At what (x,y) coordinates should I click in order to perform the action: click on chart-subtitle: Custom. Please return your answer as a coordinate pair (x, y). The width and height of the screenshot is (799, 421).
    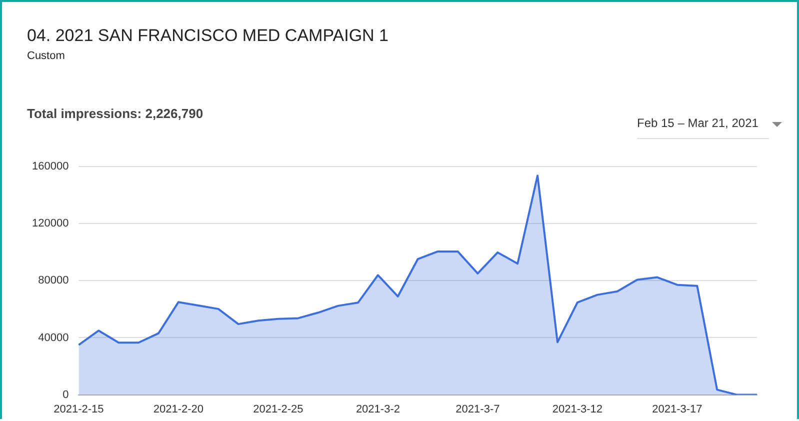
    Looking at the image, I should click on (46, 56).